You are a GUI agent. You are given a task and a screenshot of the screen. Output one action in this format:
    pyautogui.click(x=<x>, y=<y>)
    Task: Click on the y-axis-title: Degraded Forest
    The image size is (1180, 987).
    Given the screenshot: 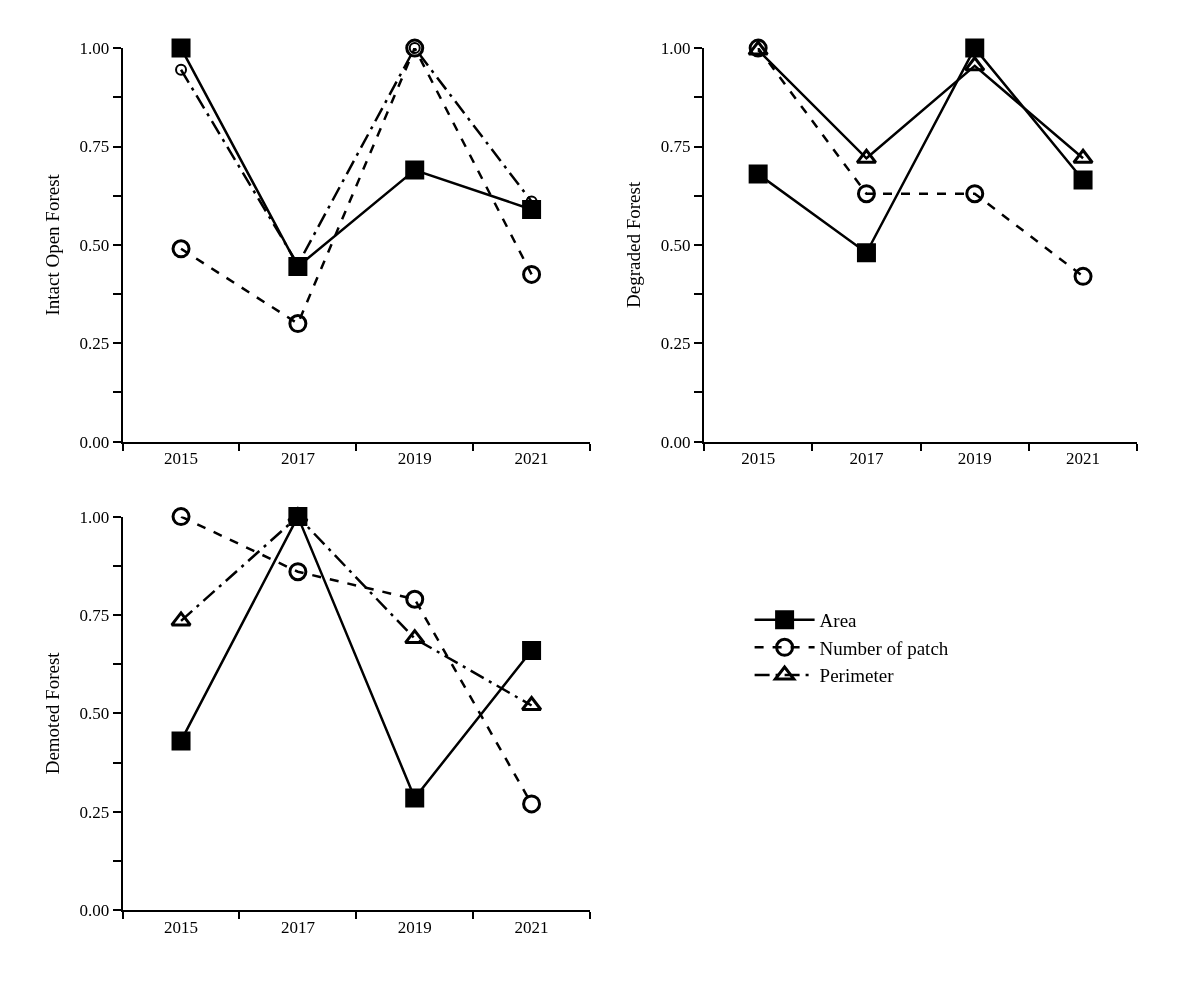 What is the action you would take?
    pyautogui.click(x=634, y=244)
    